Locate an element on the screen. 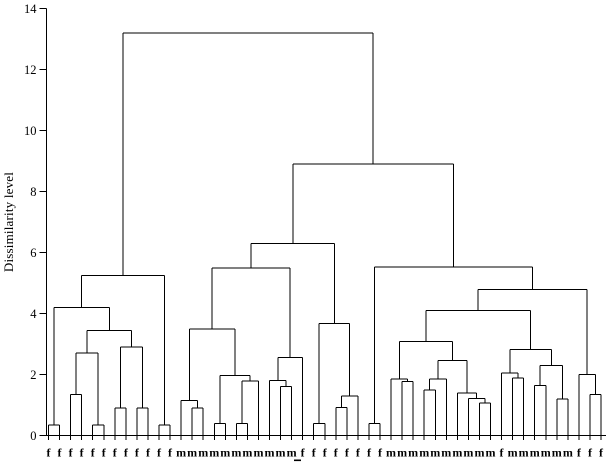  y-tick-label: 2 is located at coordinates (33, 375).